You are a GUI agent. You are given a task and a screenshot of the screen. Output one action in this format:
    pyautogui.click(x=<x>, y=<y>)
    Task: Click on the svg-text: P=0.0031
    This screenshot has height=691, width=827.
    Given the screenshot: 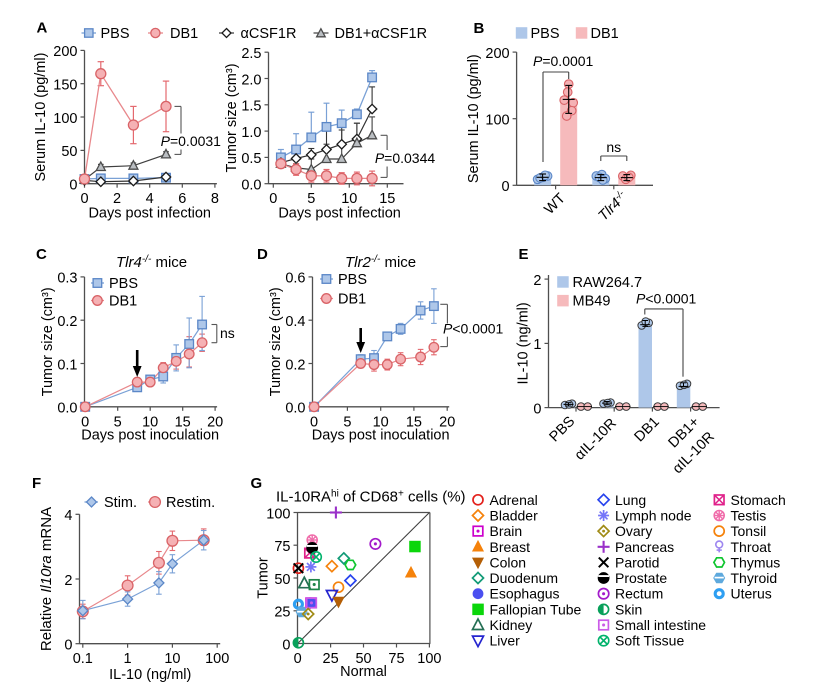 What is the action you would take?
    pyautogui.click(x=191, y=141)
    